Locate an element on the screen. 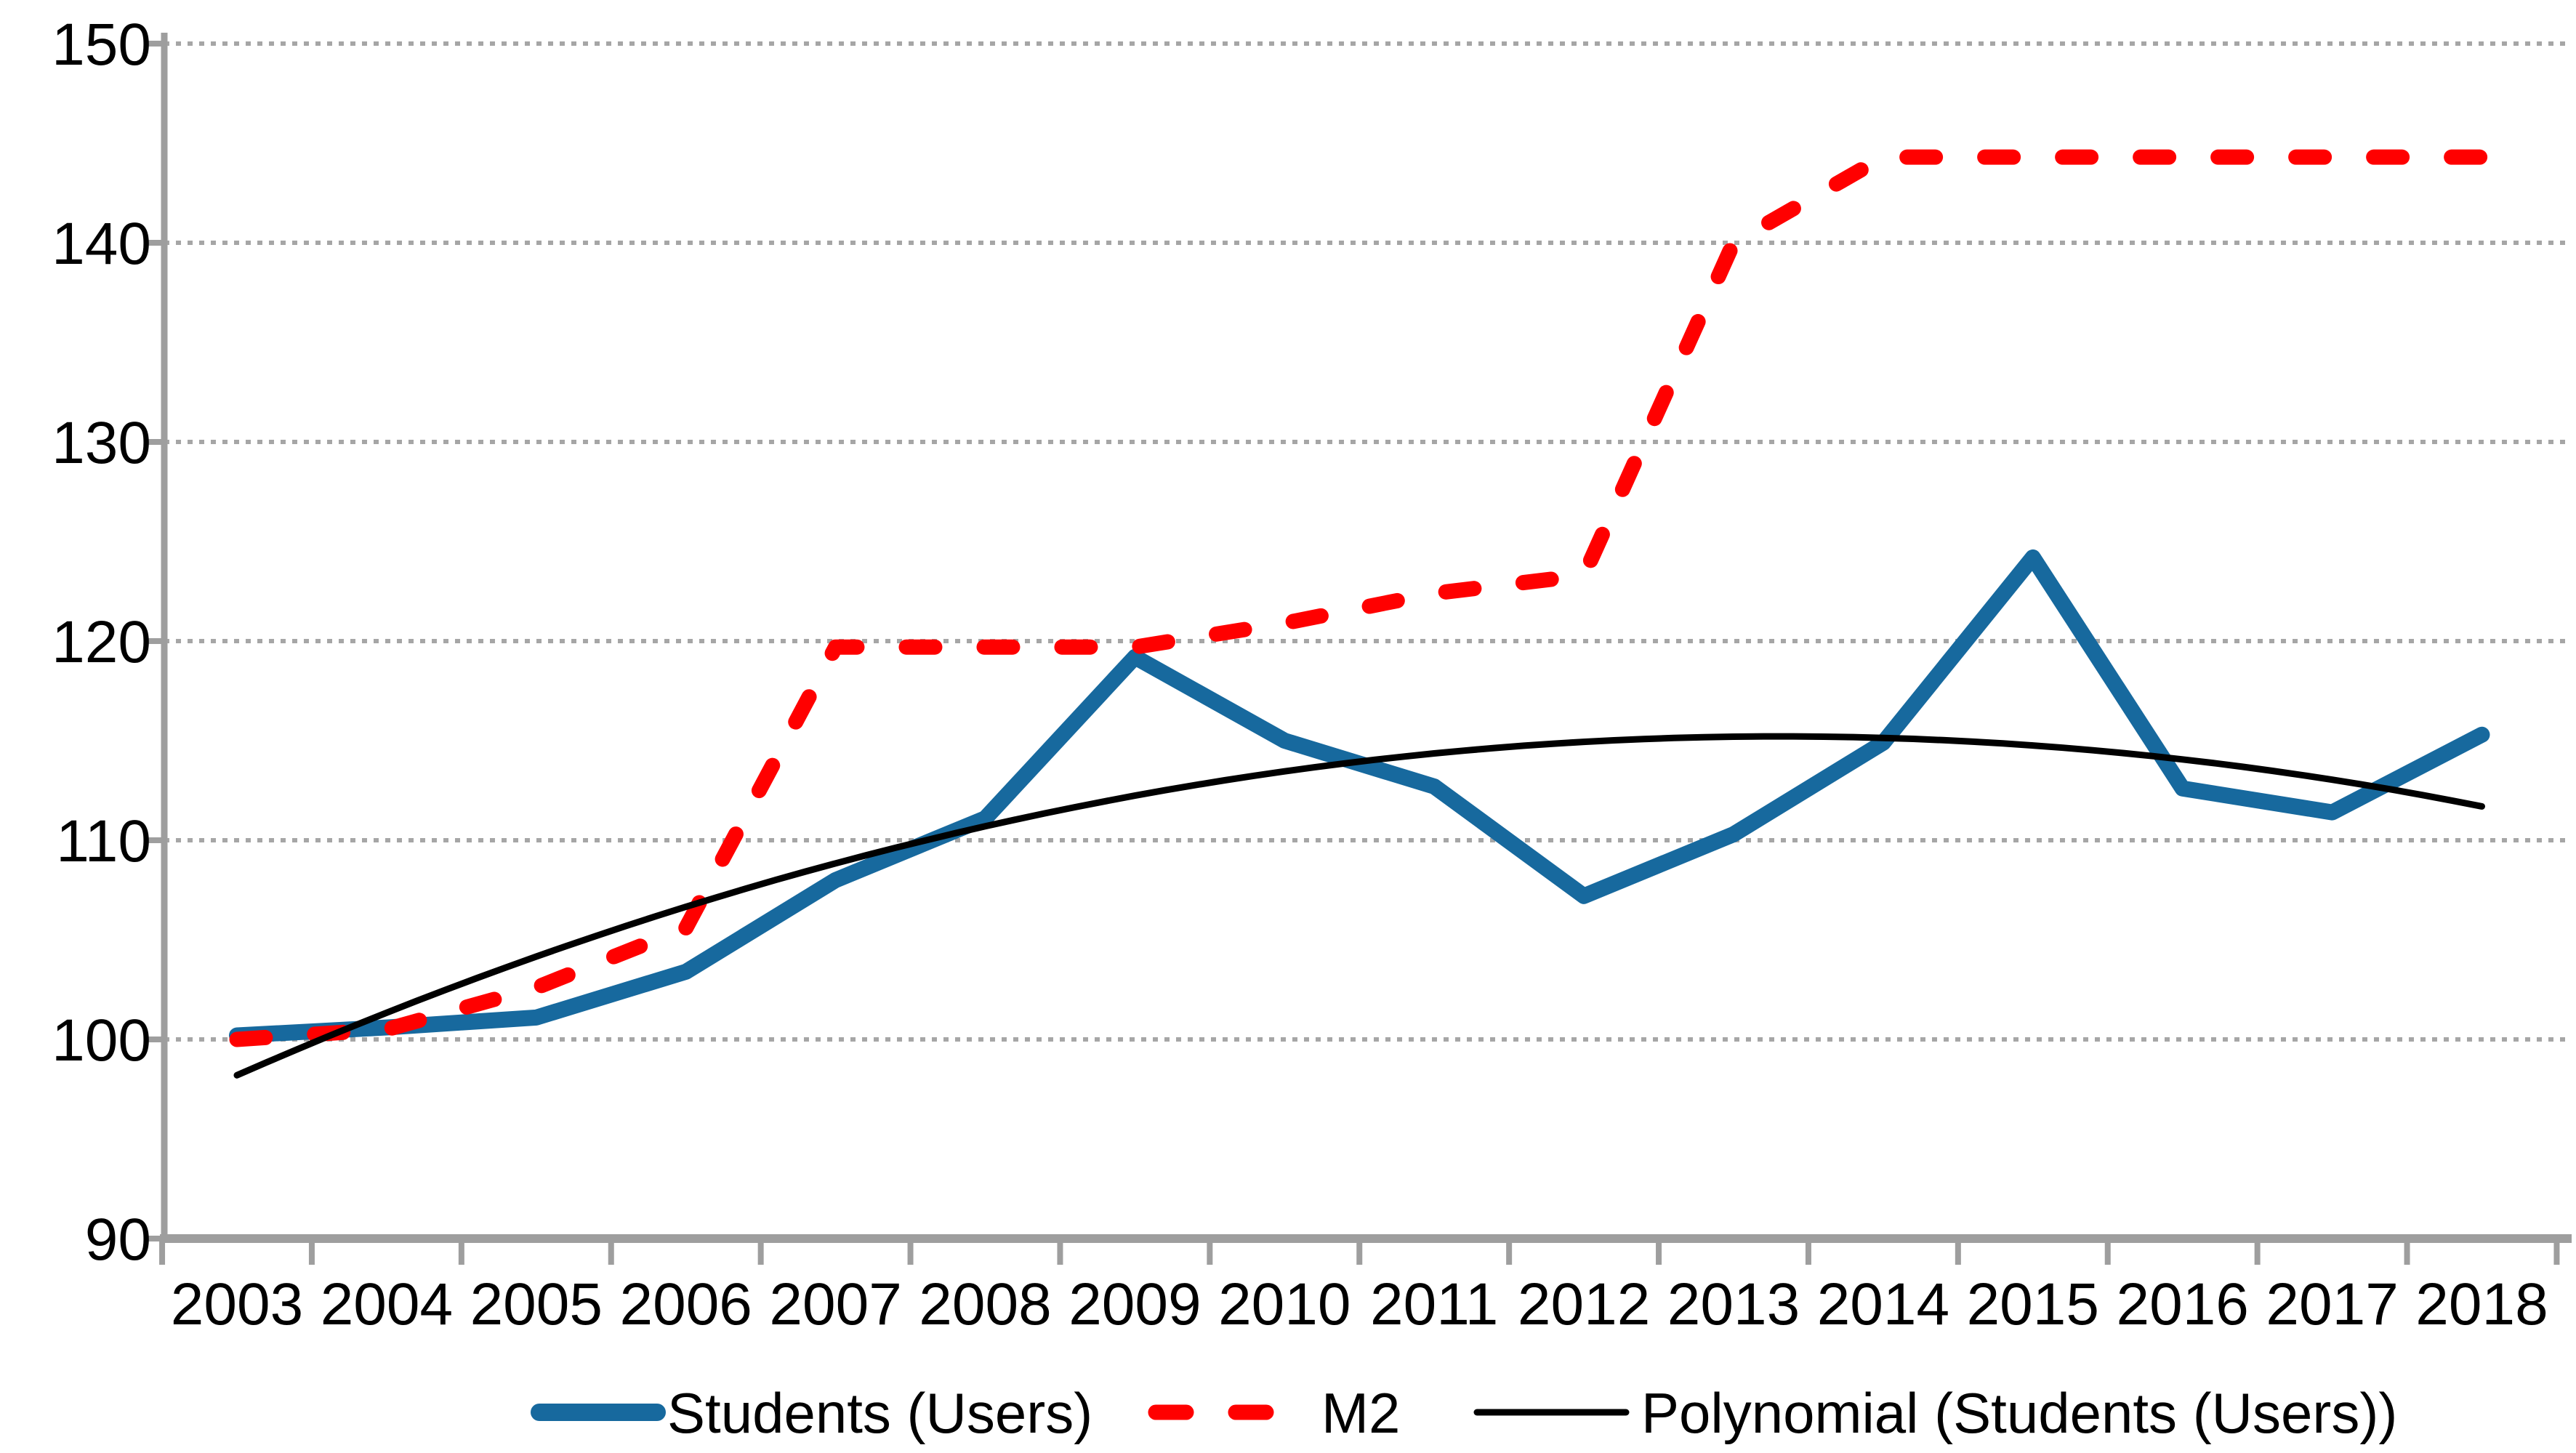 Image resolution: width=2576 pixels, height=1453 pixels. y-tick-label: 90 is located at coordinates (118, 1240).